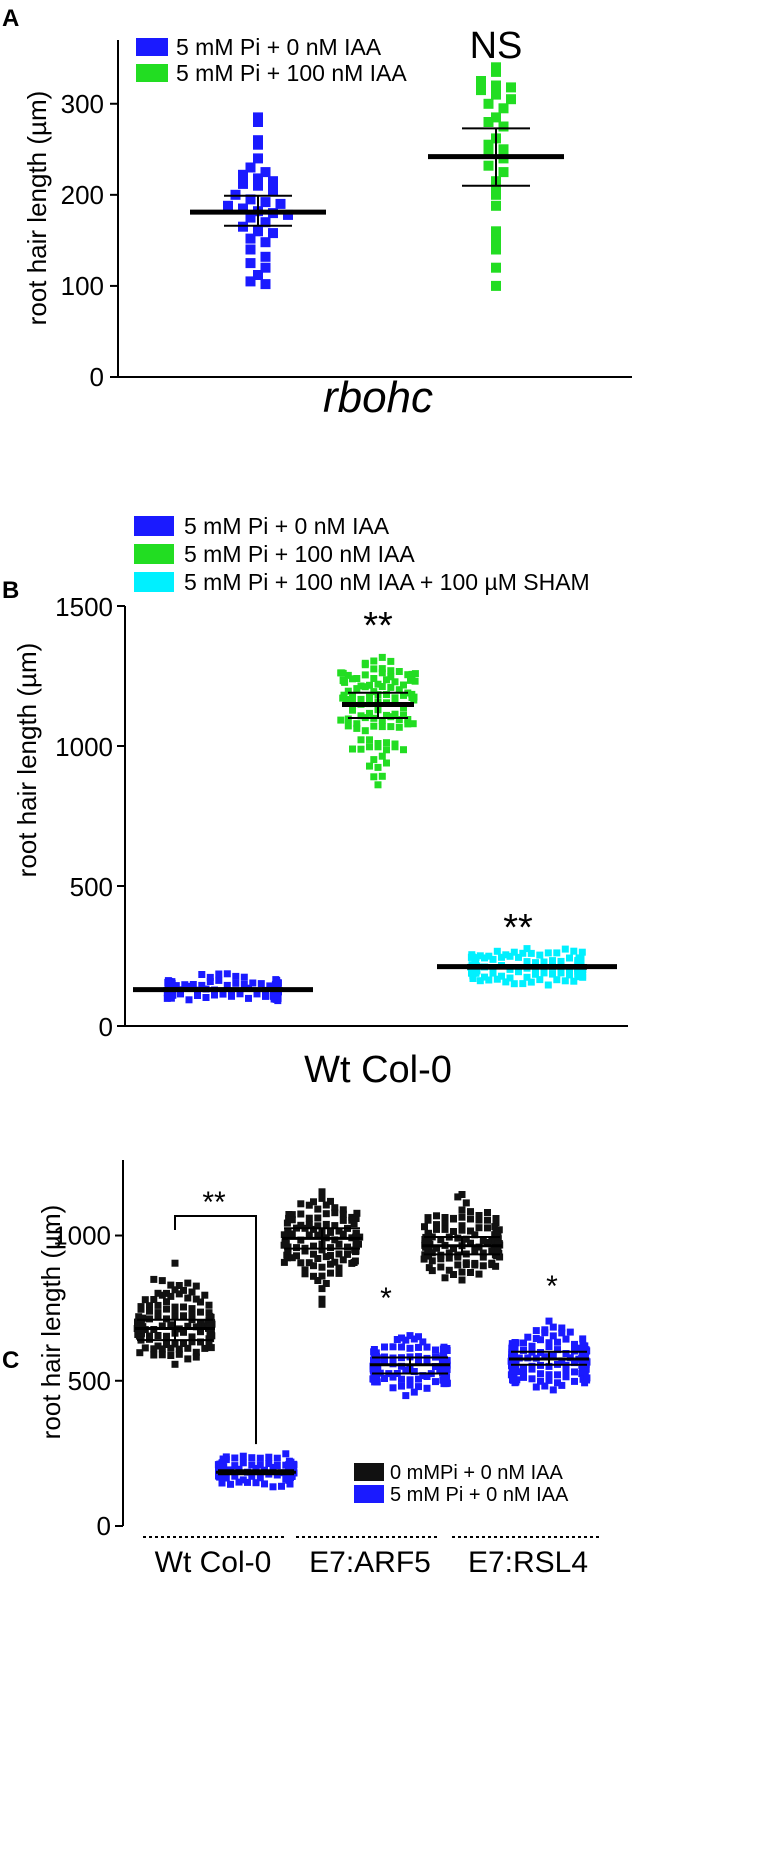  Describe the element at coordinates (370, 1562) in the screenshot. I see `category-label: E7:ARF5` at that location.